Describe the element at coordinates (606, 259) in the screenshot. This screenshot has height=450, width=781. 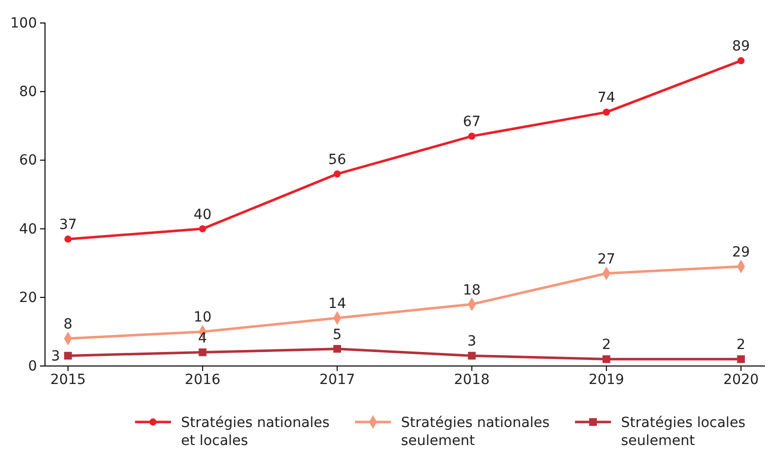
I see `data-label: 27` at that location.